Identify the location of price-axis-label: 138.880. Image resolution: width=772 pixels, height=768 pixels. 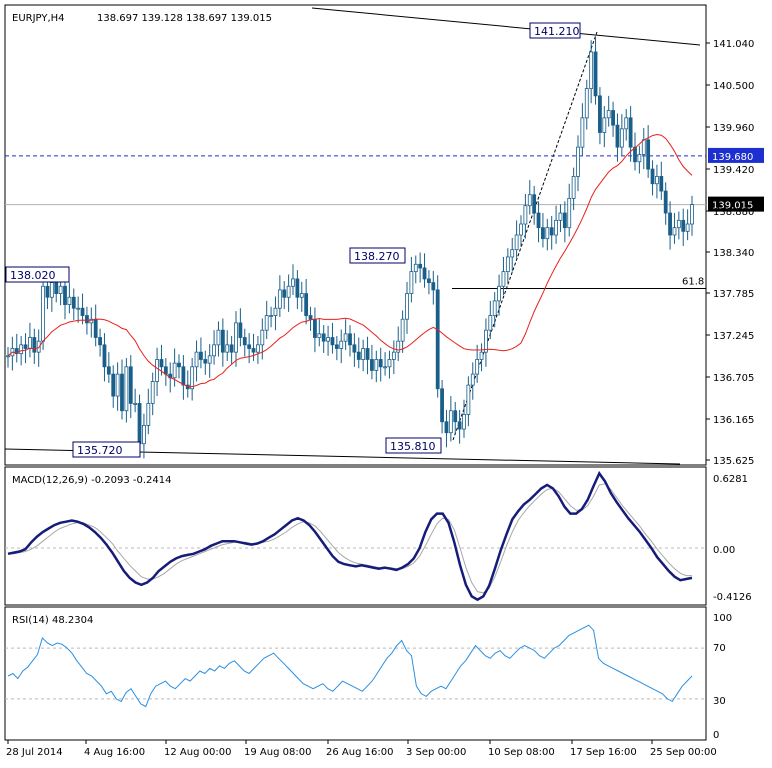
(733, 212).